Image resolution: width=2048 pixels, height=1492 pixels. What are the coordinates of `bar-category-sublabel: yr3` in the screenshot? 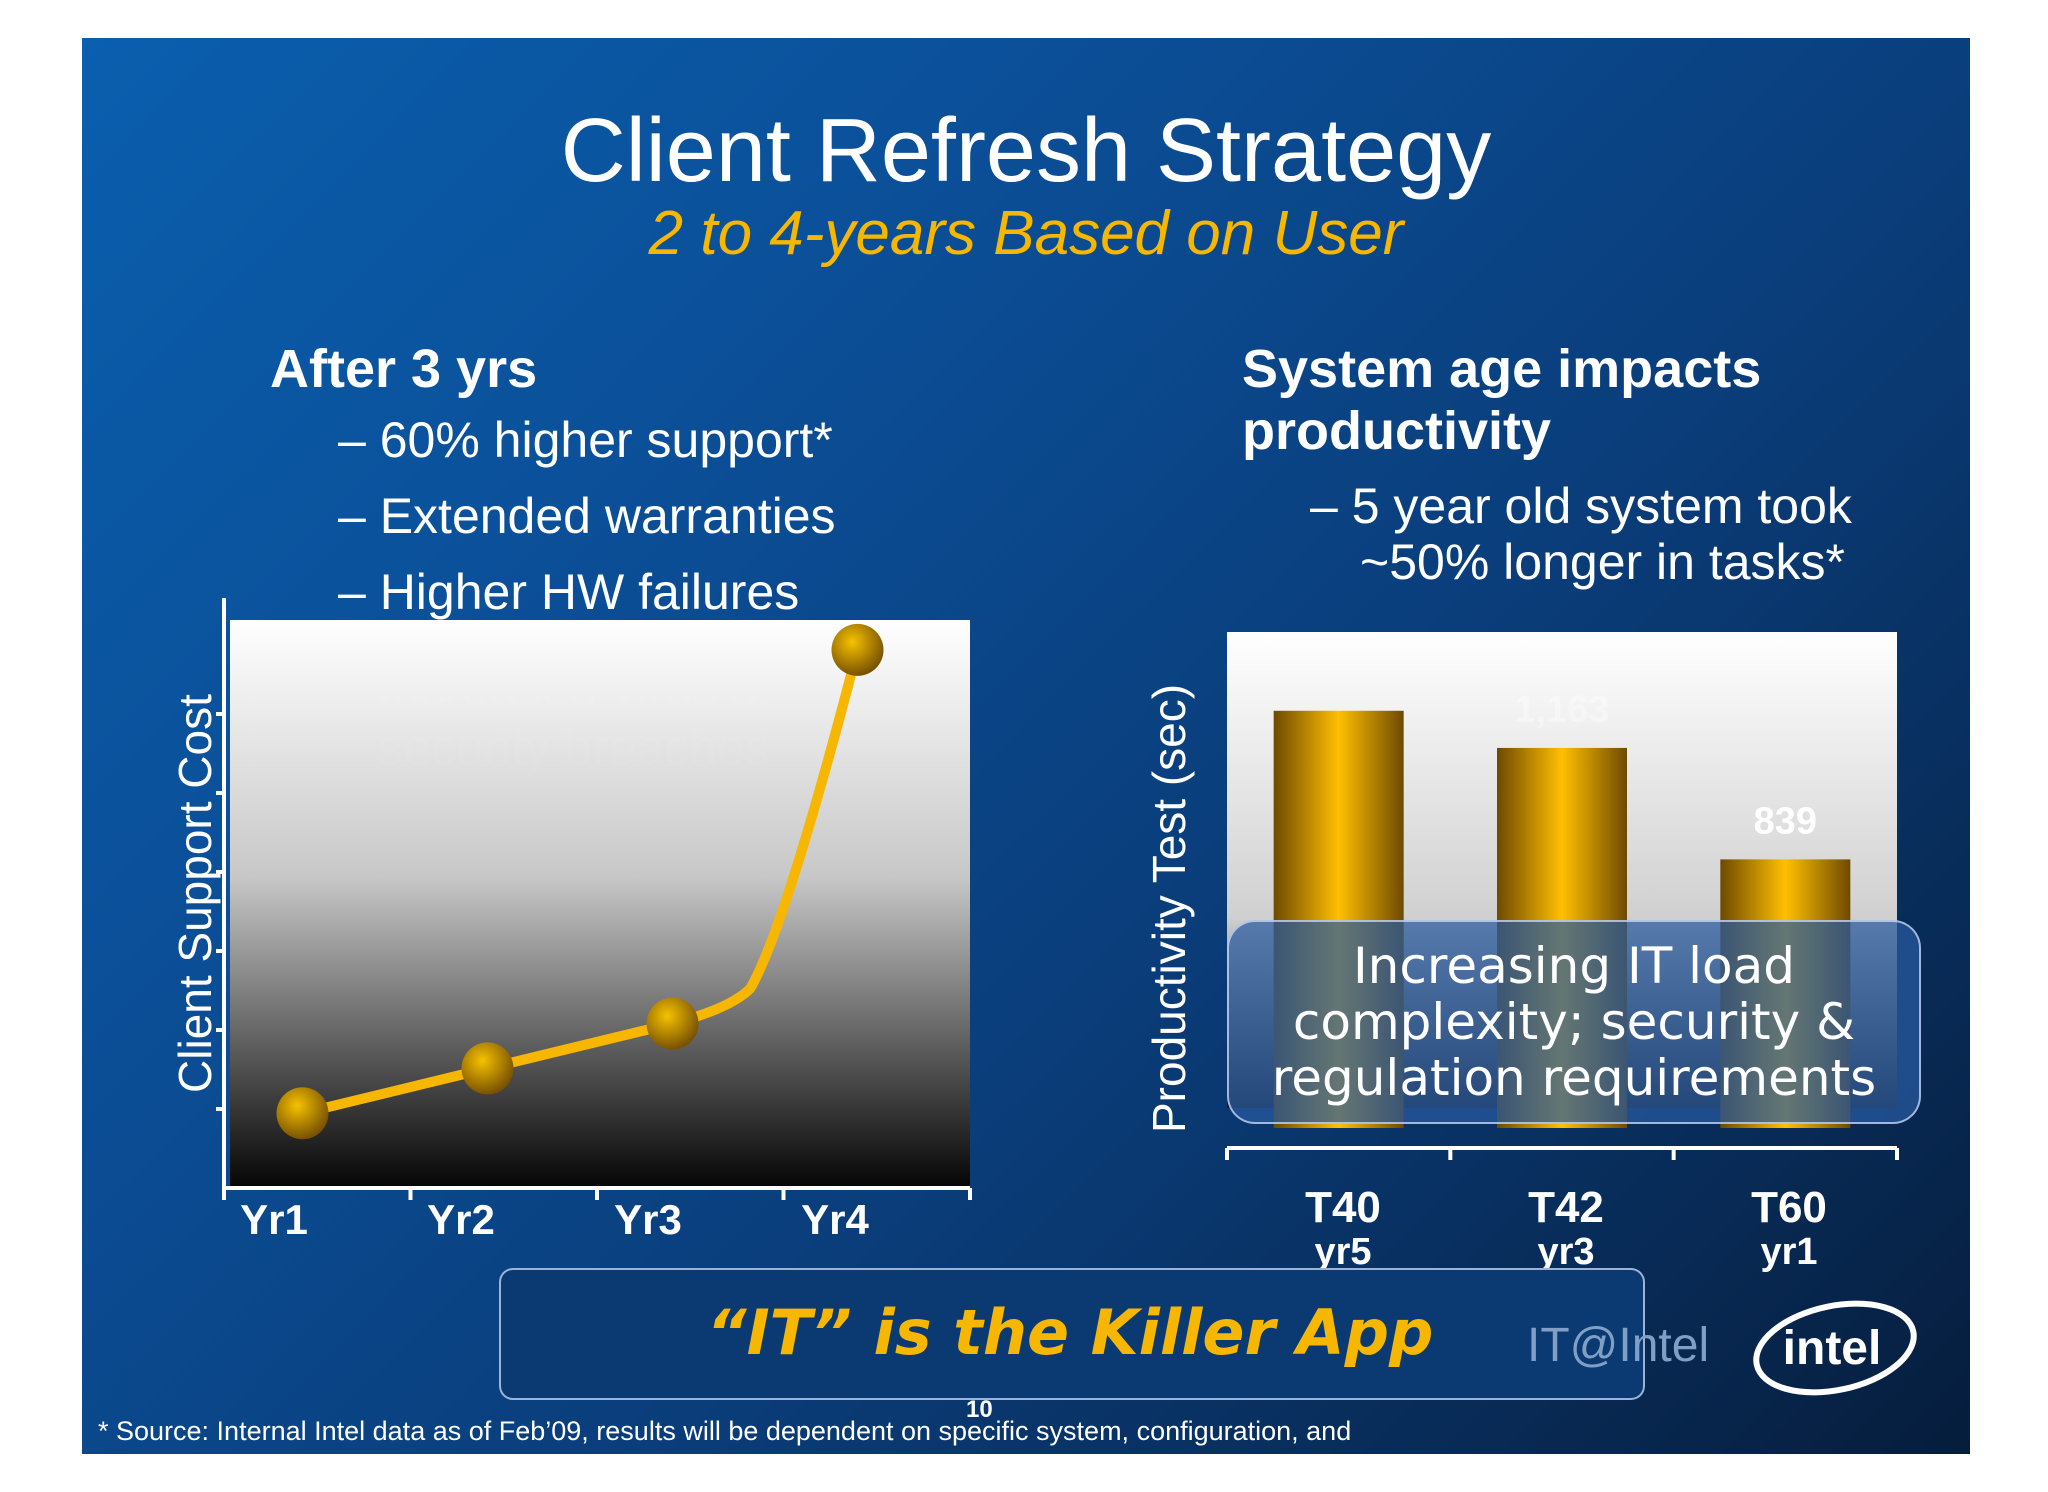 It's located at (1566, 1252).